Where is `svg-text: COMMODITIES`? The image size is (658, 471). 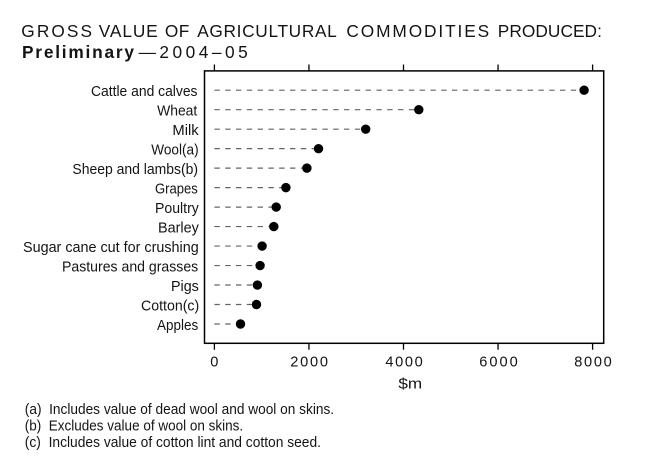 svg-text: COMMODITIES is located at coordinates (417, 31).